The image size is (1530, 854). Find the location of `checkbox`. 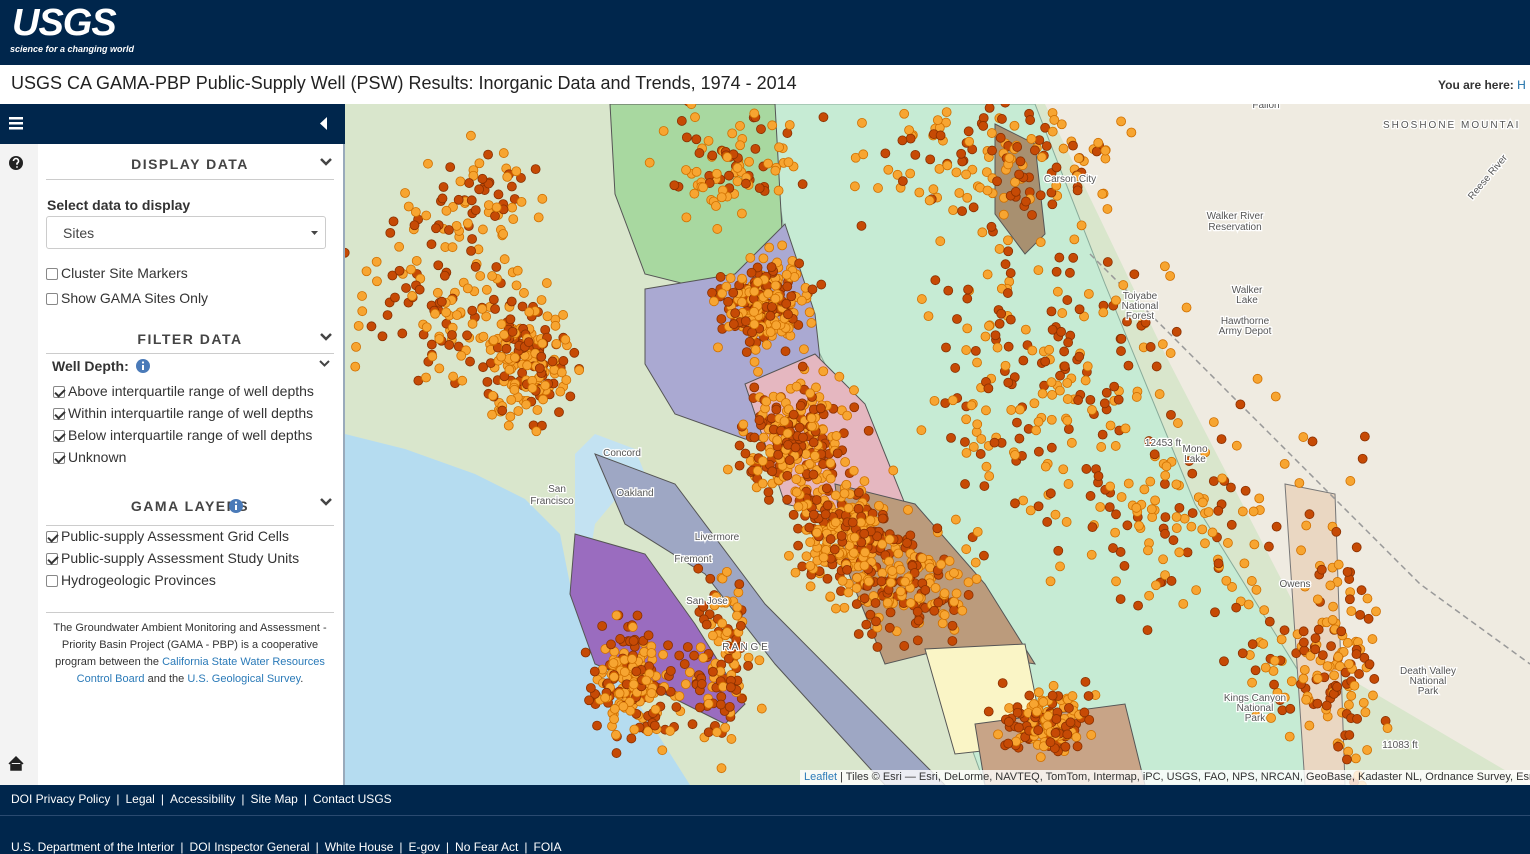

checkbox is located at coordinates (52, 581).